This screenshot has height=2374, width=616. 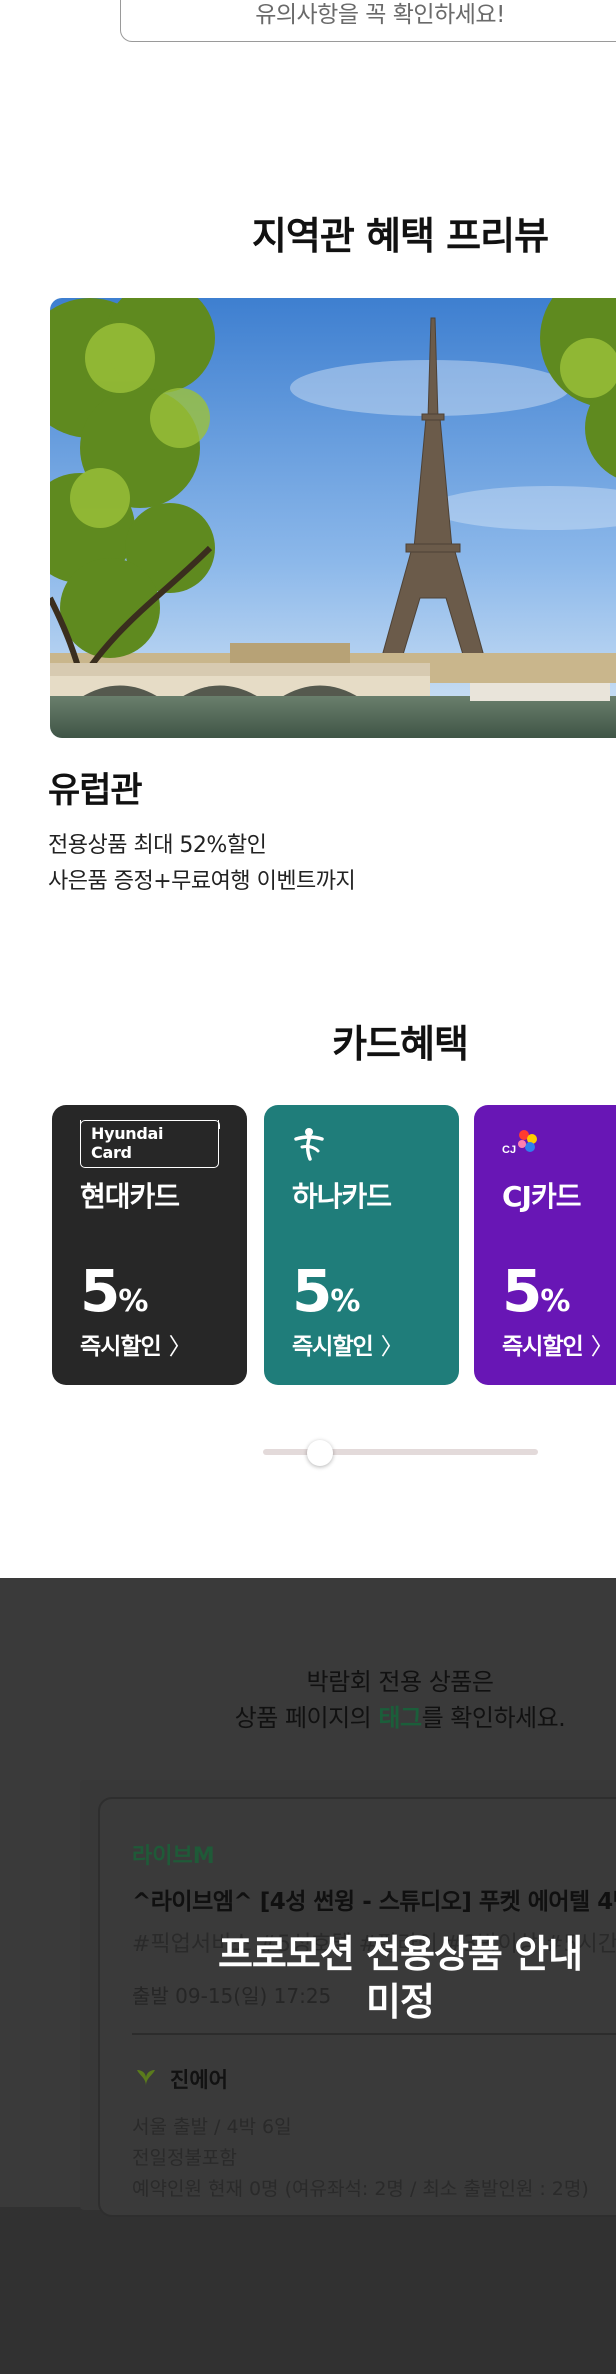 I want to click on notice-text: 유의사항을 꼭 확인하세요!, so click(x=380, y=15).